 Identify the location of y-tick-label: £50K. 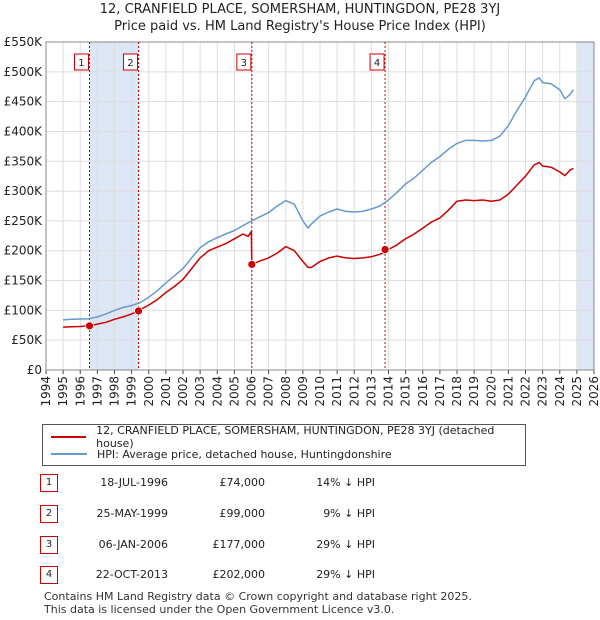
(27, 340).